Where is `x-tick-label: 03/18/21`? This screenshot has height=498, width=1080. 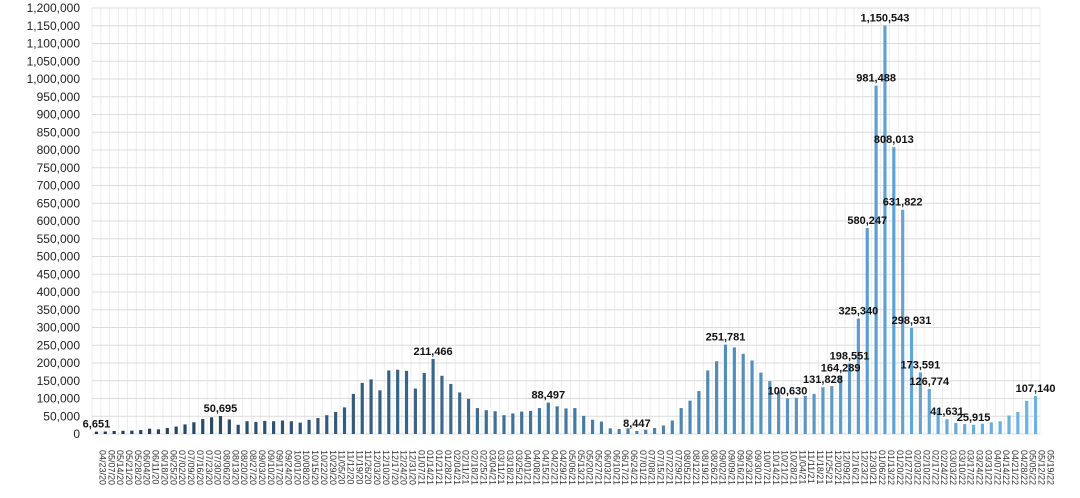
x-tick-label: 03/18/21 is located at coordinates (510, 467).